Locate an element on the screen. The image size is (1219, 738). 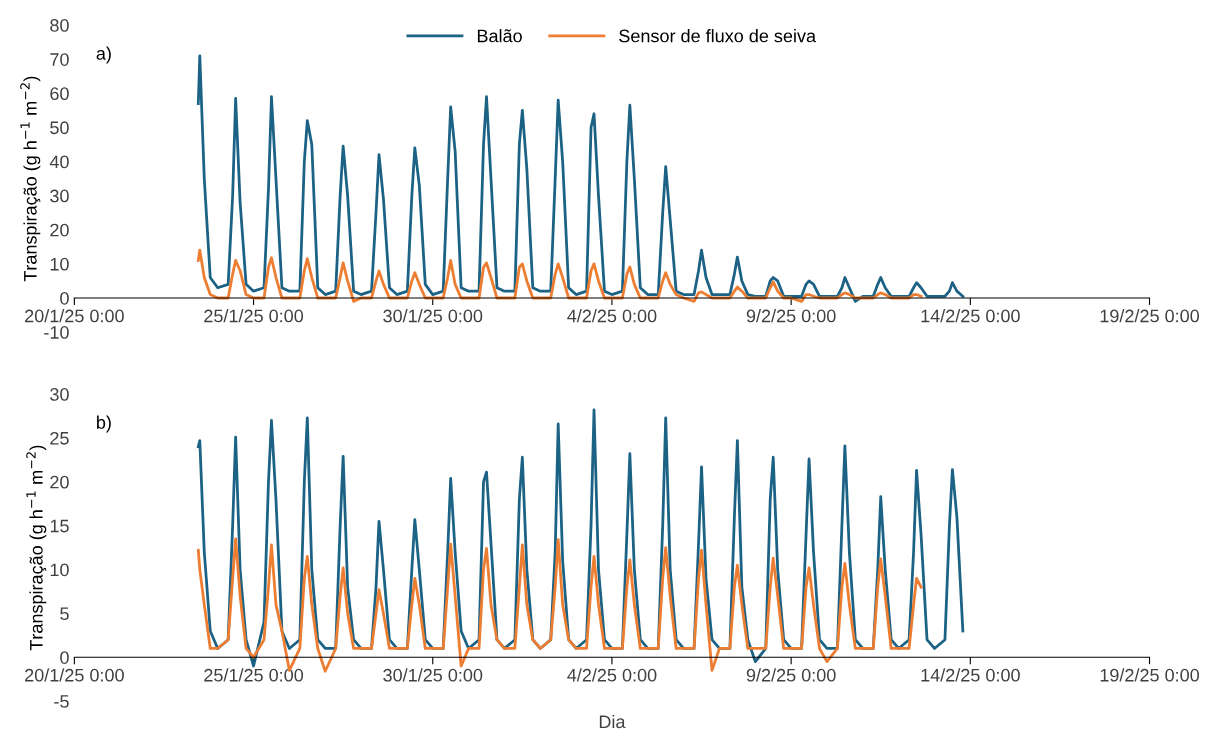
y-tick-label: 70 is located at coordinates (59, 59).